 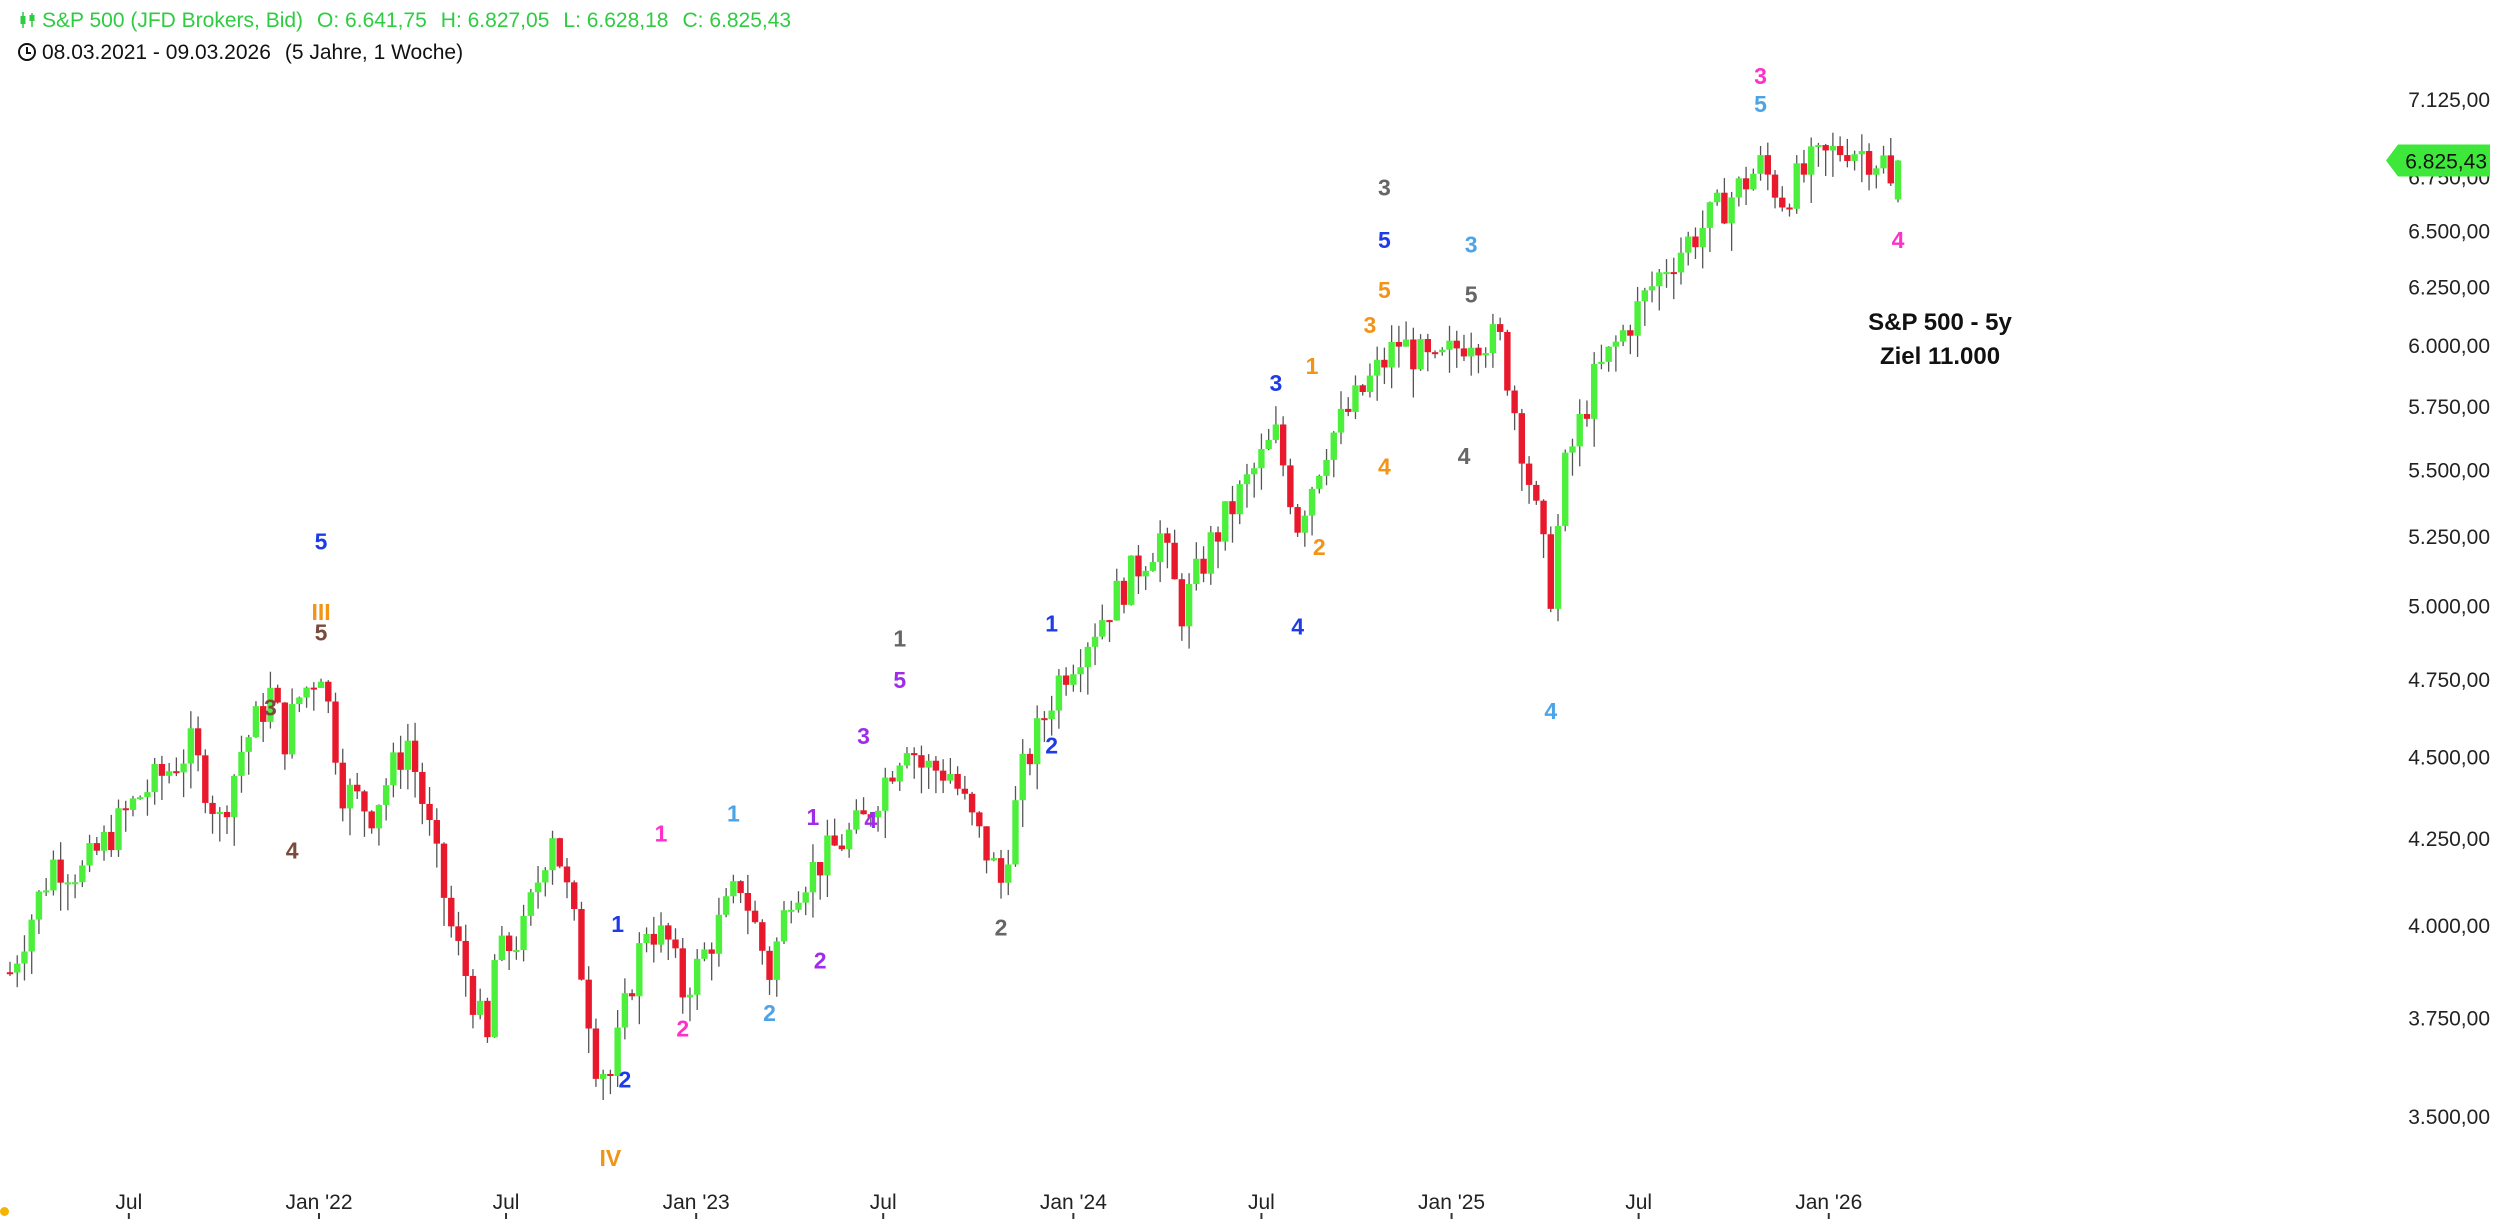 I want to click on wave-label: 2, so click(x=682, y=1028).